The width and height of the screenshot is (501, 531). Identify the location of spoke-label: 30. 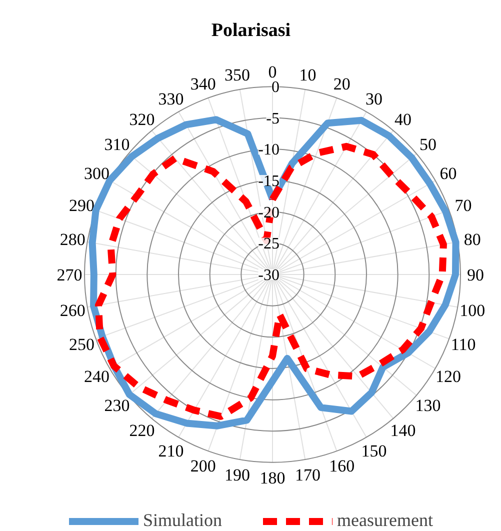
(374, 99).